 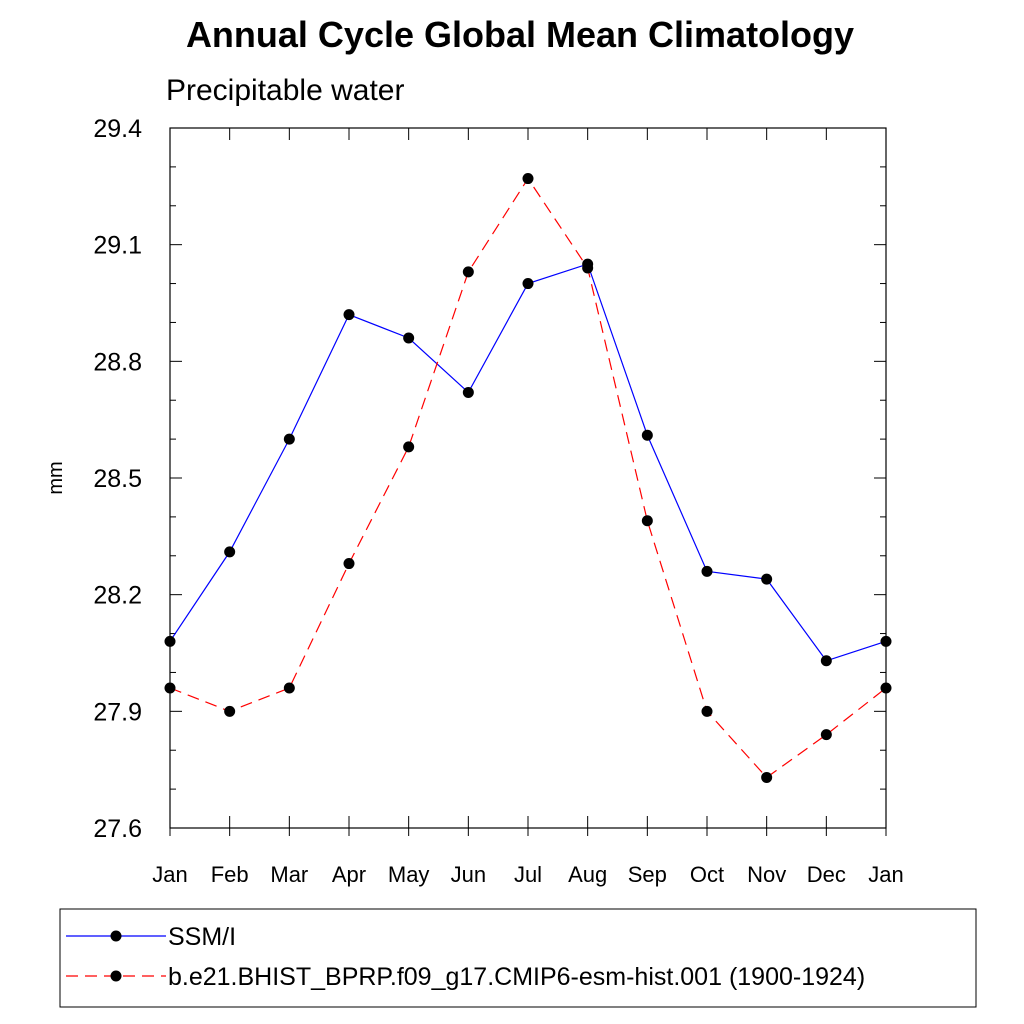 What do you see at coordinates (117, 829) in the screenshot?
I see `y-tick-label: 27.6` at bounding box center [117, 829].